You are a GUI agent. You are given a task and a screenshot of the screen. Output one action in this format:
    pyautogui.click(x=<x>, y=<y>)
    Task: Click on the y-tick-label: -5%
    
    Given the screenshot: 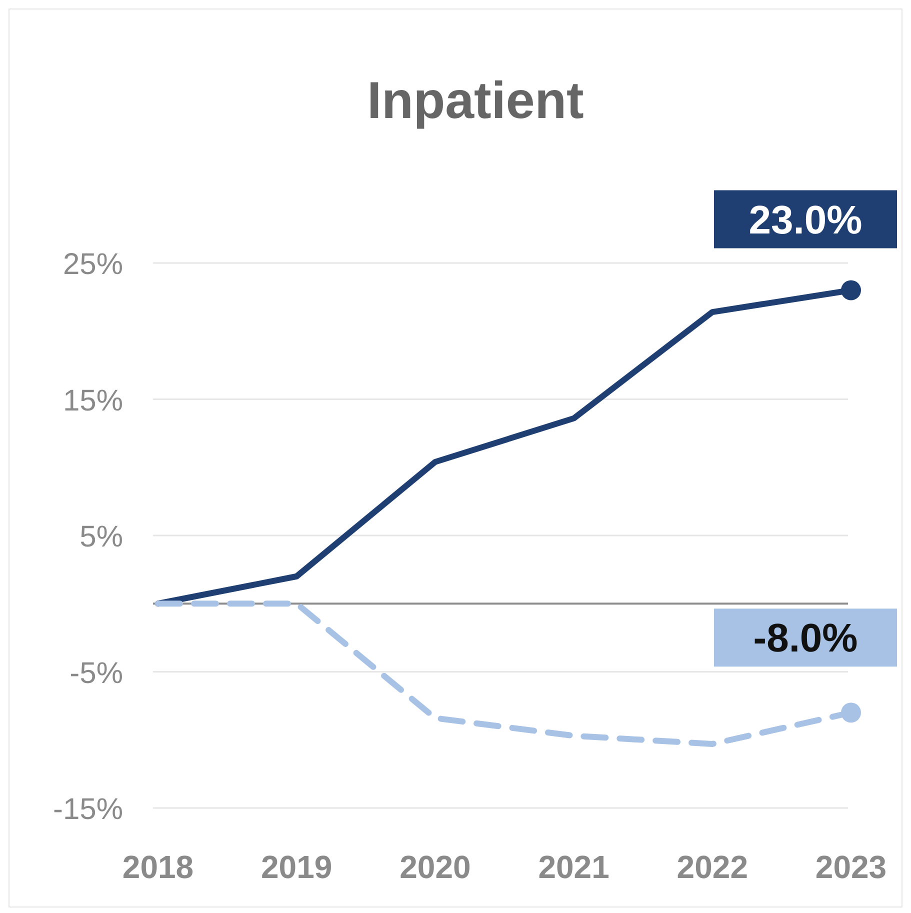 What is the action you would take?
    pyautogui.click(x=96, y=673)
    